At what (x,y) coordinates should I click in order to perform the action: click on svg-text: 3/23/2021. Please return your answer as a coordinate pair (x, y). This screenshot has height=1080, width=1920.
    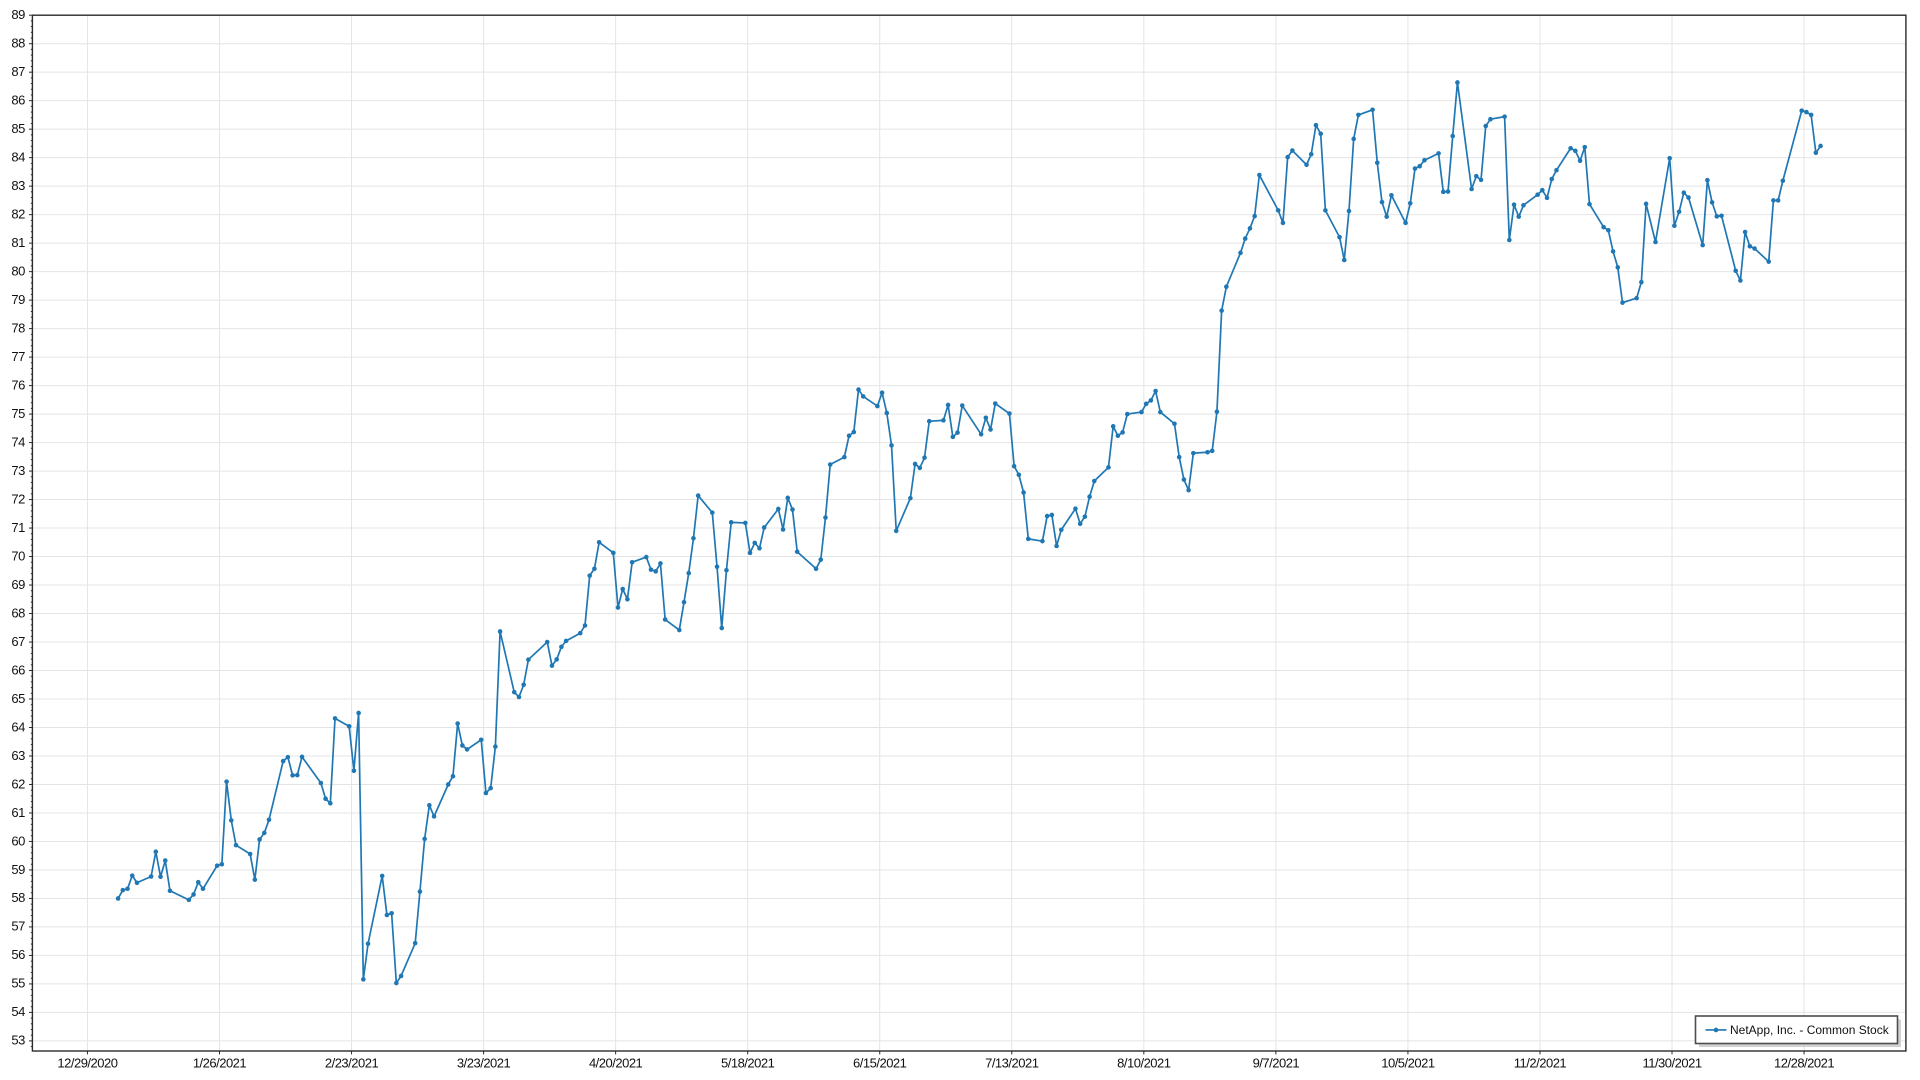
    Looking at the image, I should click on (484, 1062).